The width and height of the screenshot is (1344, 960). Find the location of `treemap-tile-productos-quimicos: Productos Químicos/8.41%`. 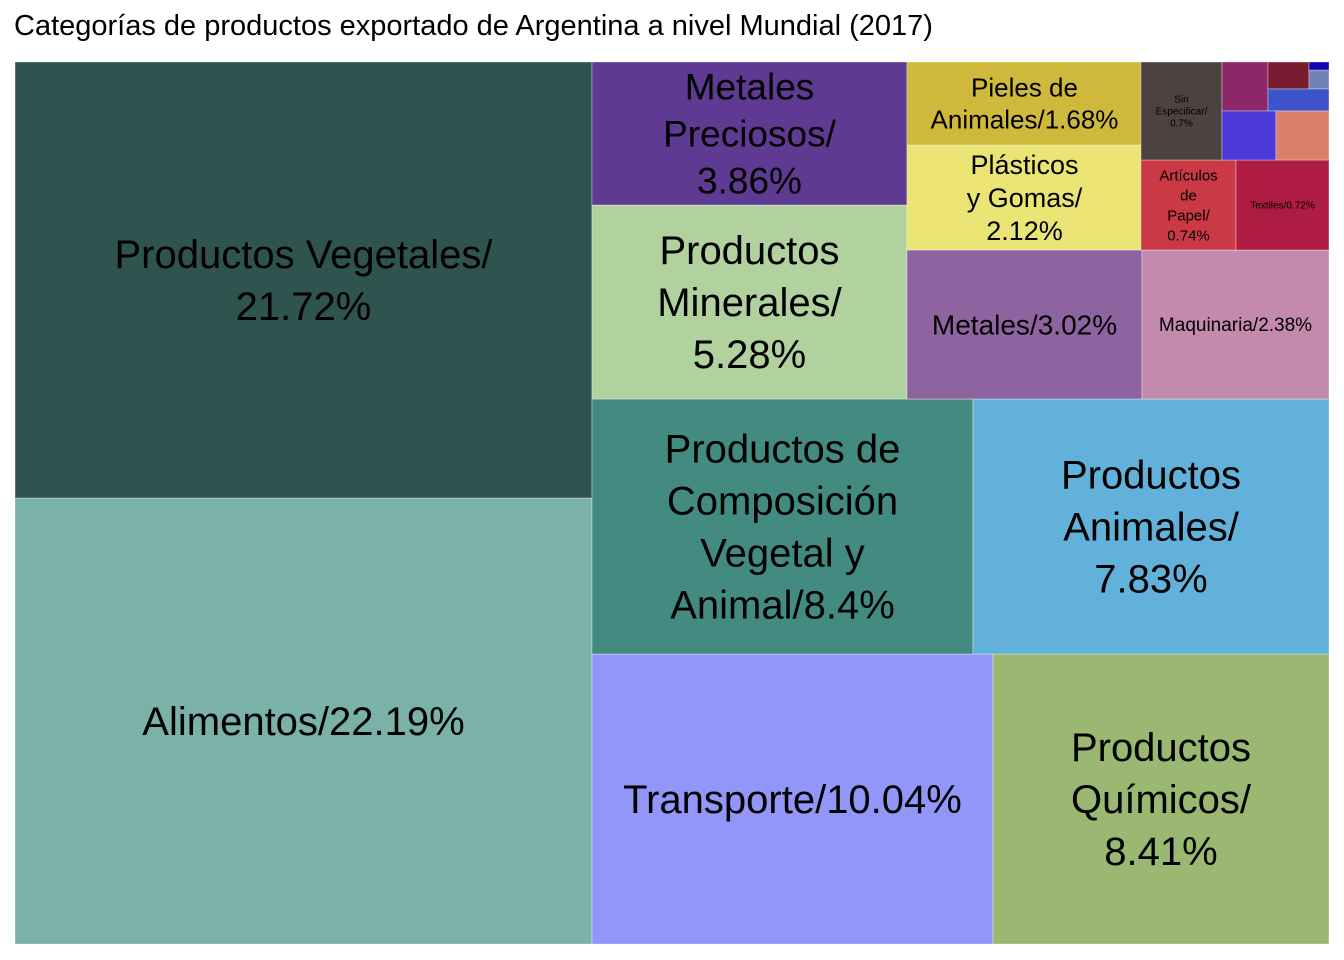

treemap-tile-productos-quimicos: Productos Químicos/8.41% is located at coordinates (1161, 799).